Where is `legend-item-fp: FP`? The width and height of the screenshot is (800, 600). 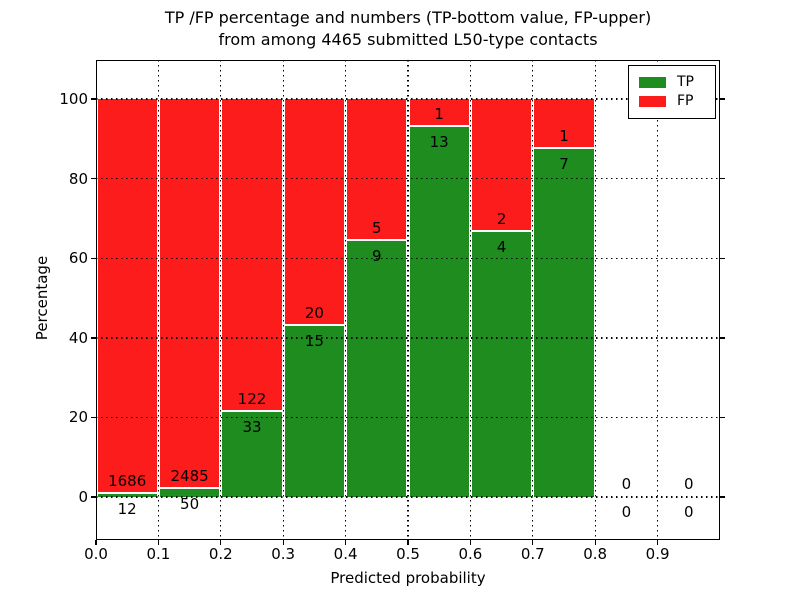 legend-item-fp: FP is located at coordinates (673, 101).